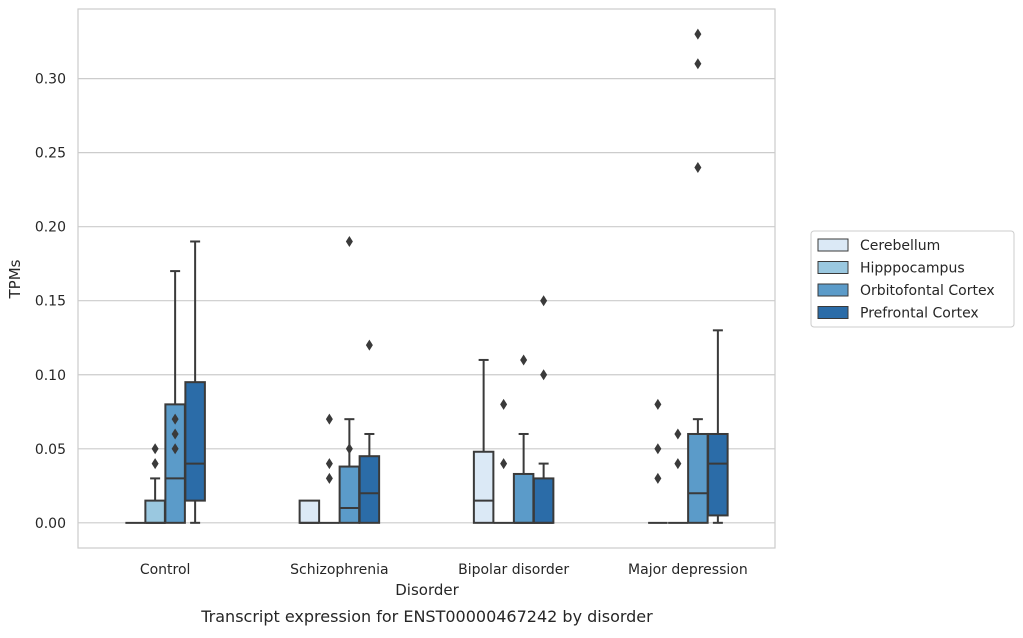  I want to click on x-tick-label: Major depression, so click(688, 570).